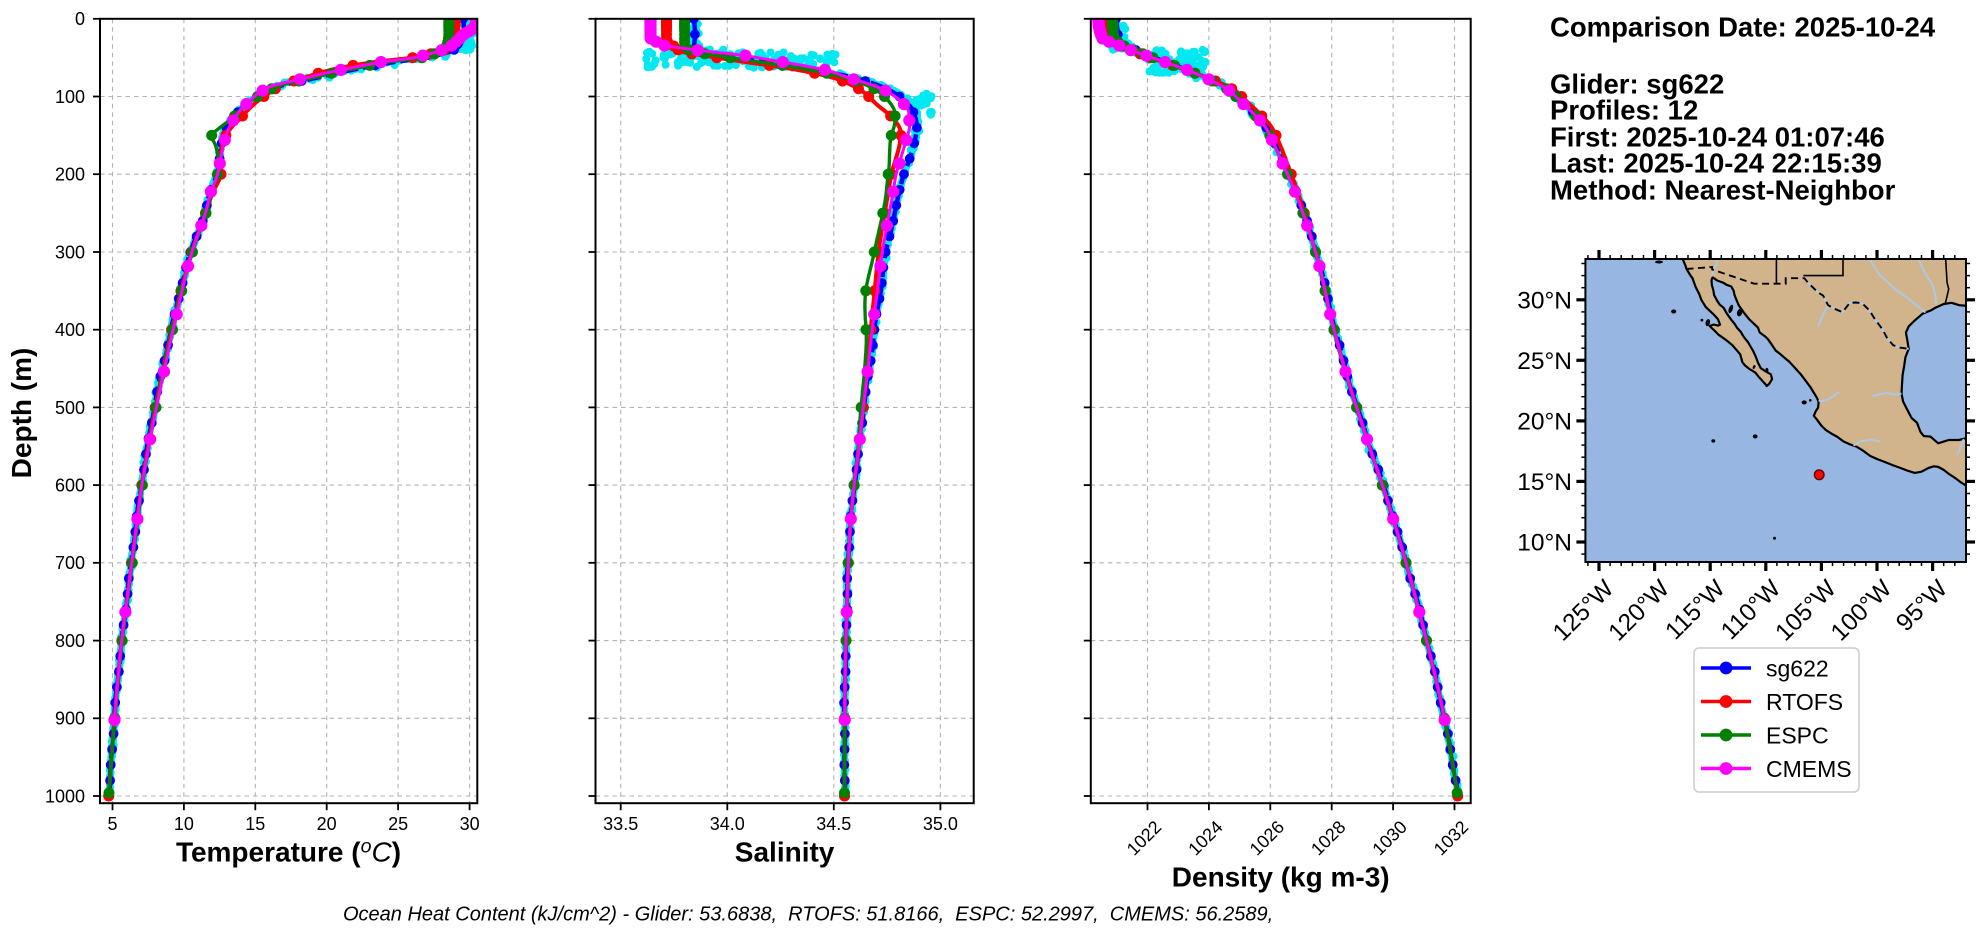 The height and width of the screenshot is (939, 1978). Describe the element at coordinates (620, 824) in the screenshot. I see `svg-text: 33.5` at that location.